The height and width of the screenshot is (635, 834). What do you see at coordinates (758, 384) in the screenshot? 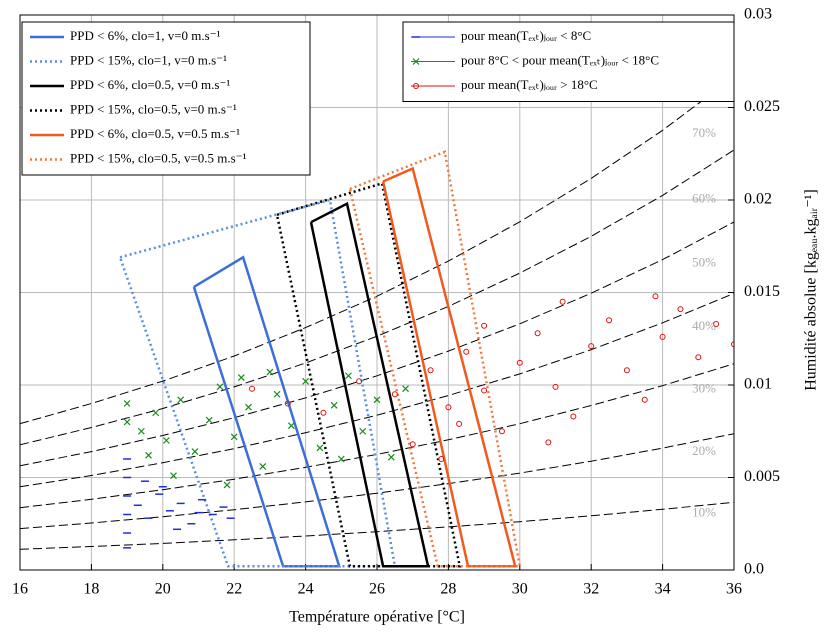
I see `y-tick-label: 0.01` at bounding box center [758, 384].